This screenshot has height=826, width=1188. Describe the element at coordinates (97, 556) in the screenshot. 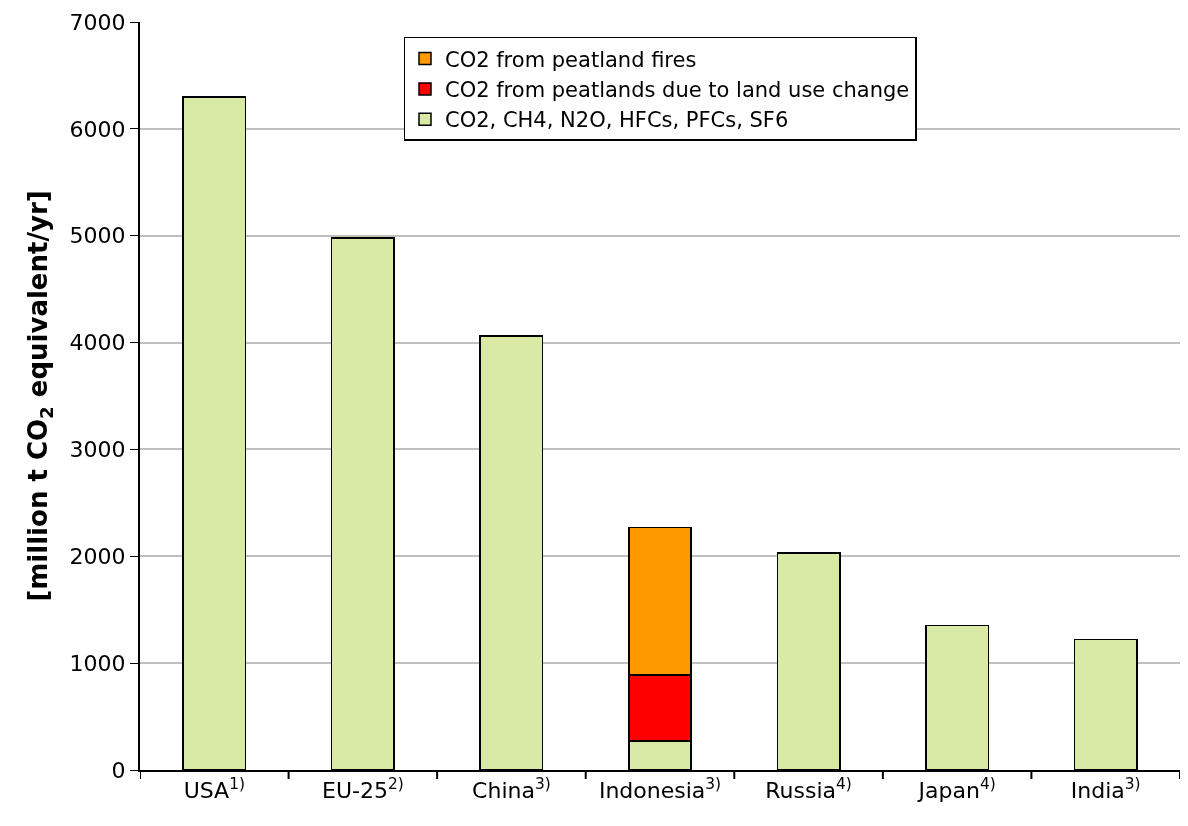

I see `y-tick-label: 2000` at that location.